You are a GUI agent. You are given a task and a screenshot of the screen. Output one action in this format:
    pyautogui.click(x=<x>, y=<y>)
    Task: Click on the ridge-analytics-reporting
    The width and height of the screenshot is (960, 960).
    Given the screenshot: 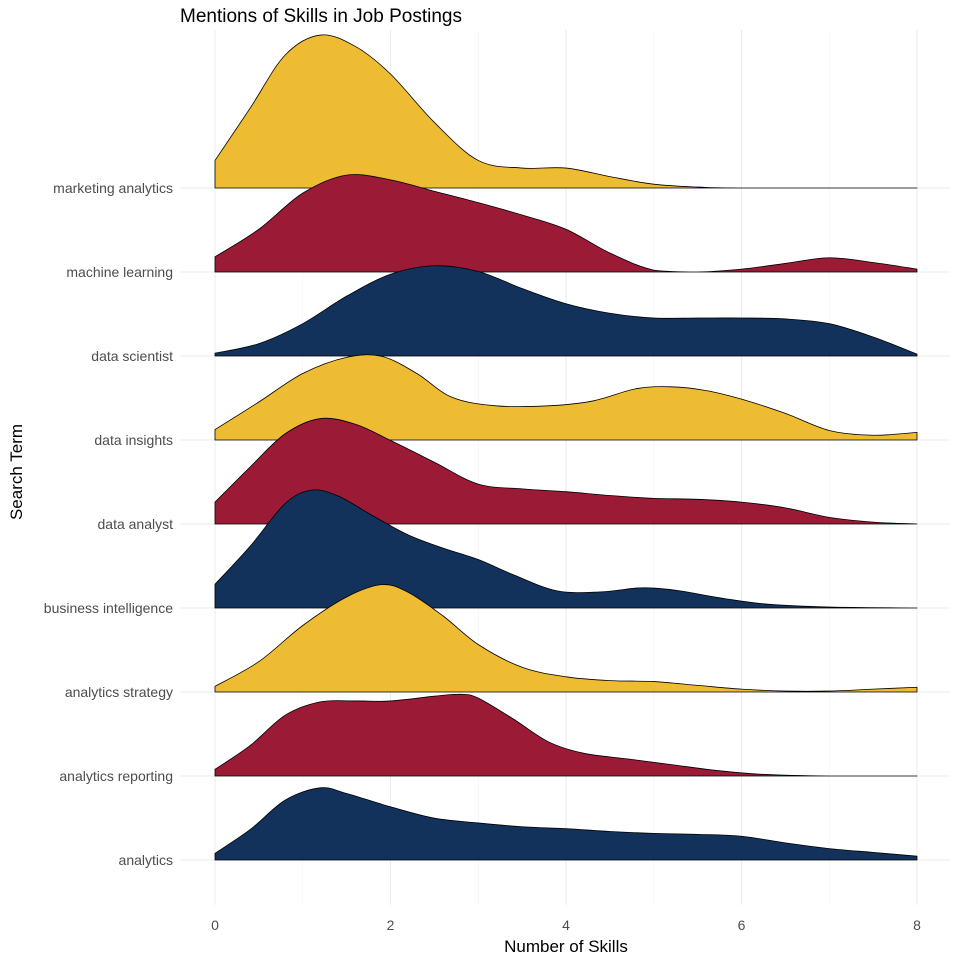 What is the action you would take?
    pyautogui.click(x=566, y=735)
    